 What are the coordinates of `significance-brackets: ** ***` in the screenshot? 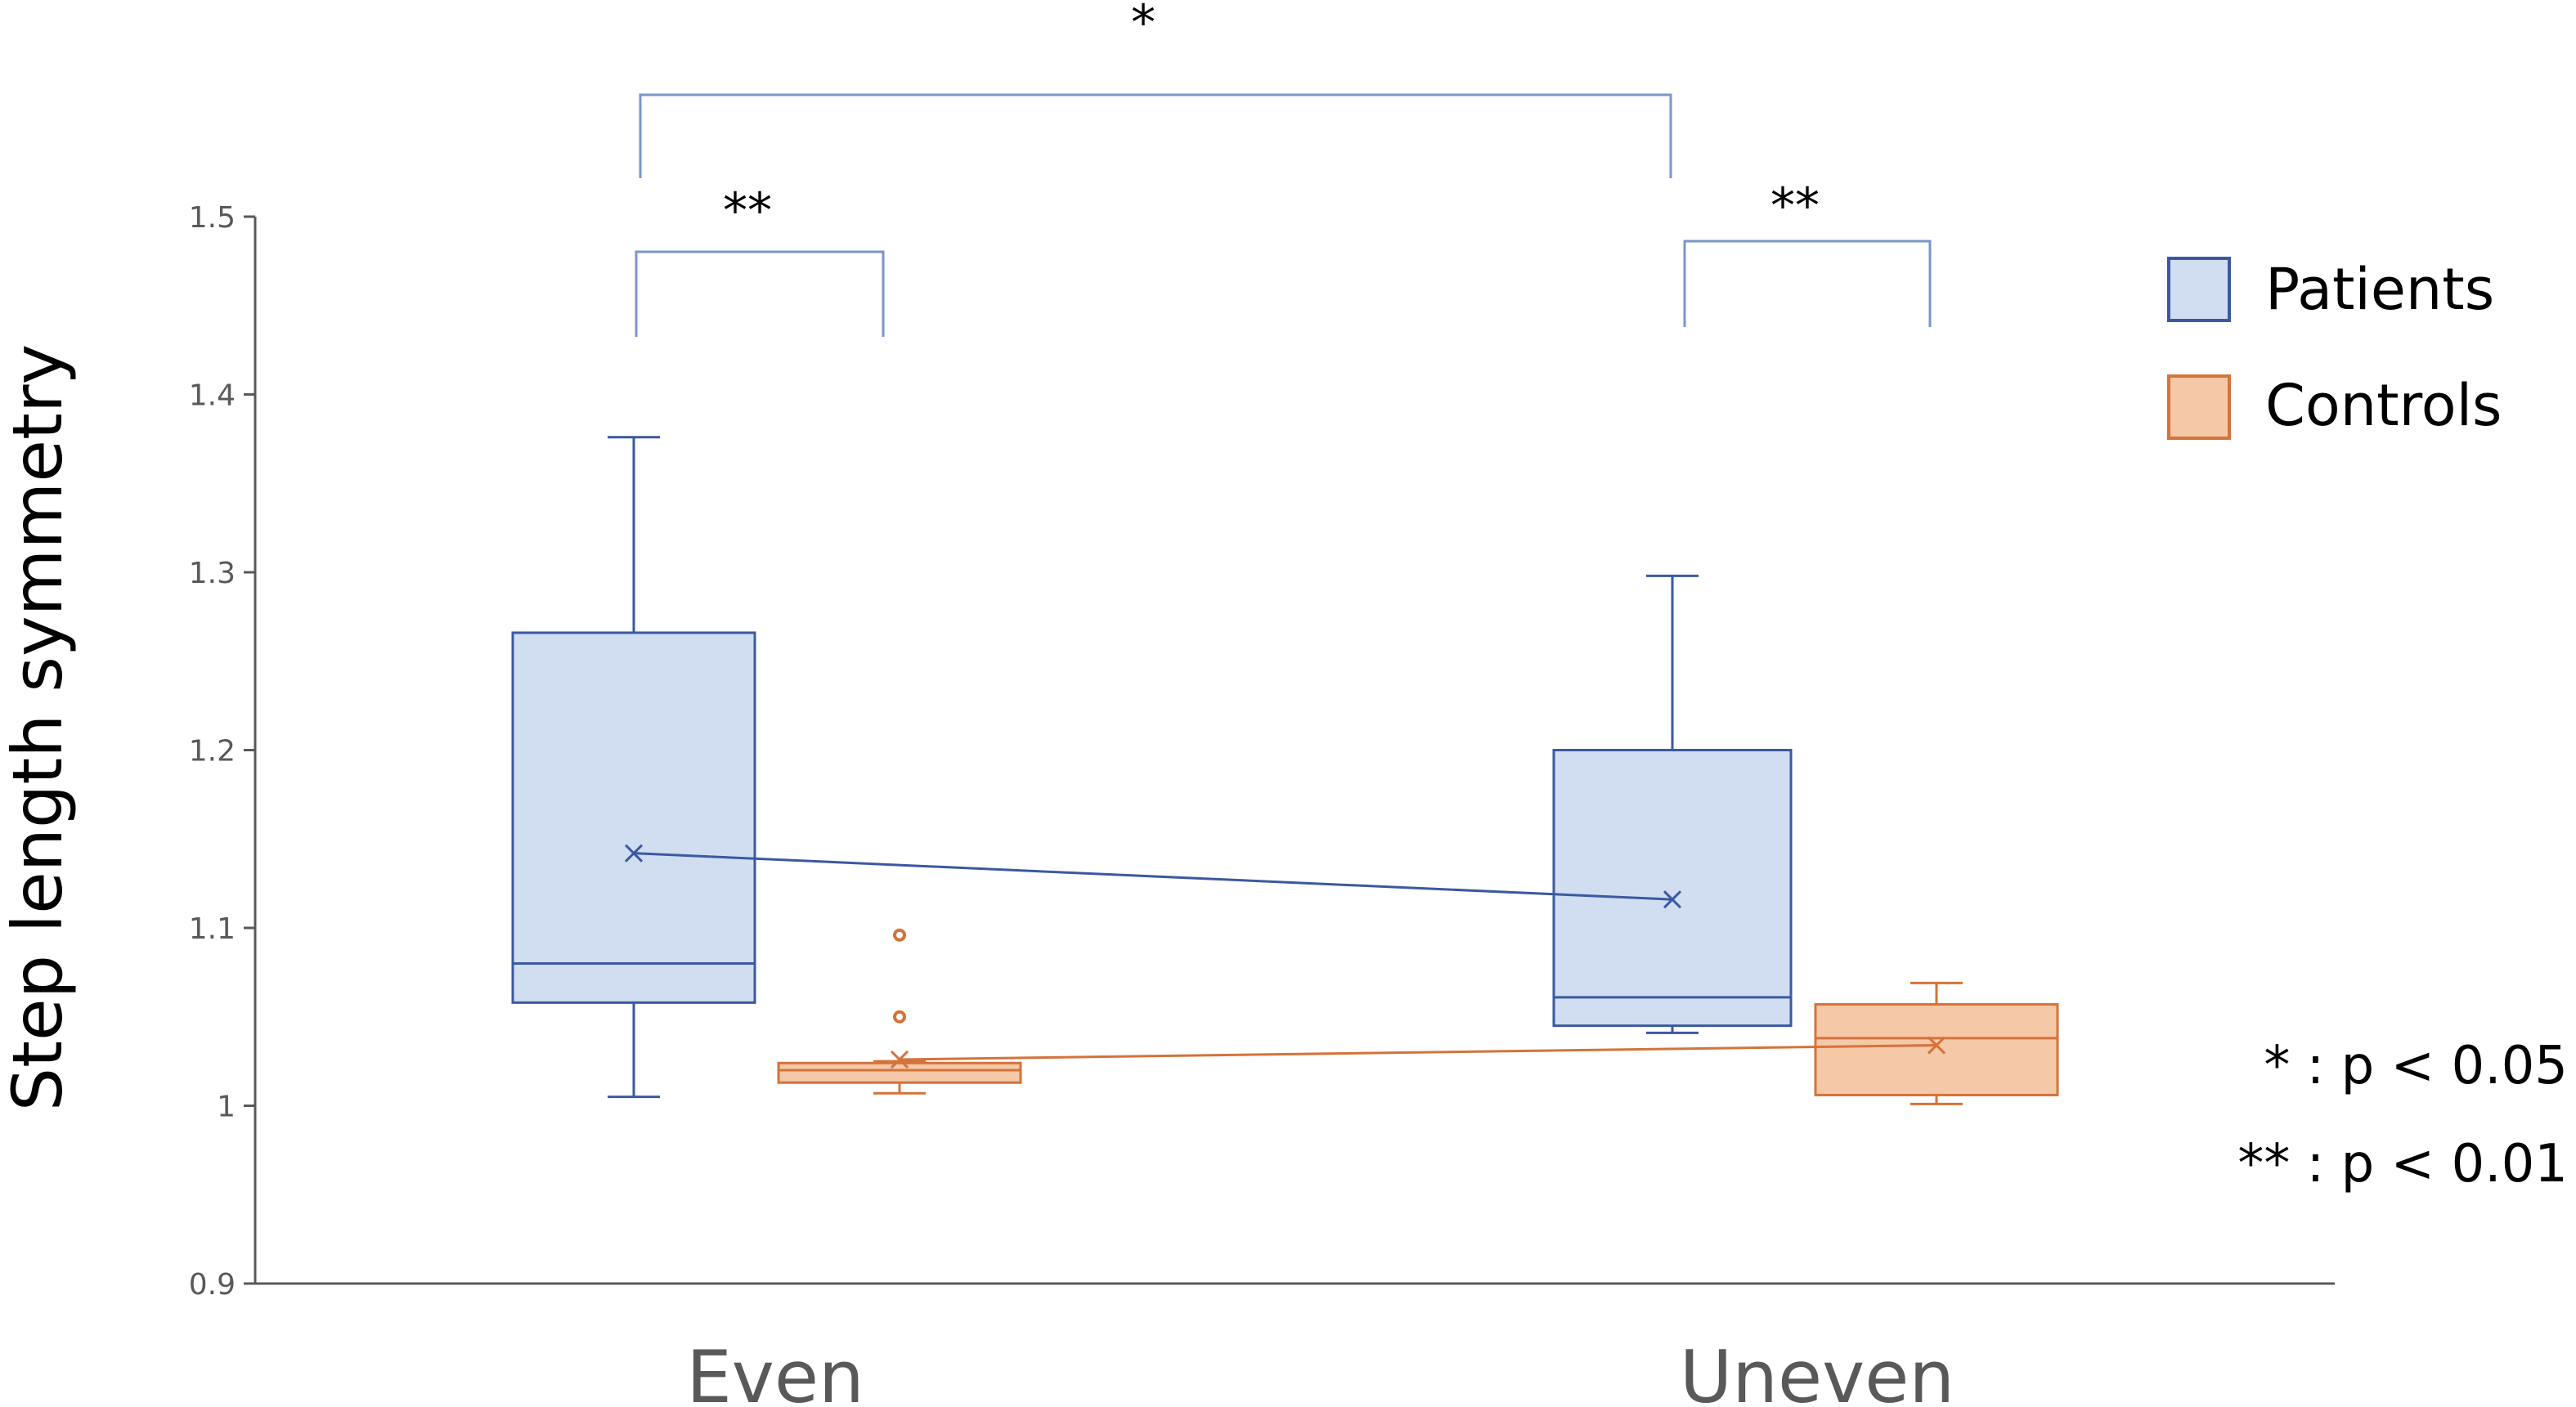 It's located at (1284, 168).